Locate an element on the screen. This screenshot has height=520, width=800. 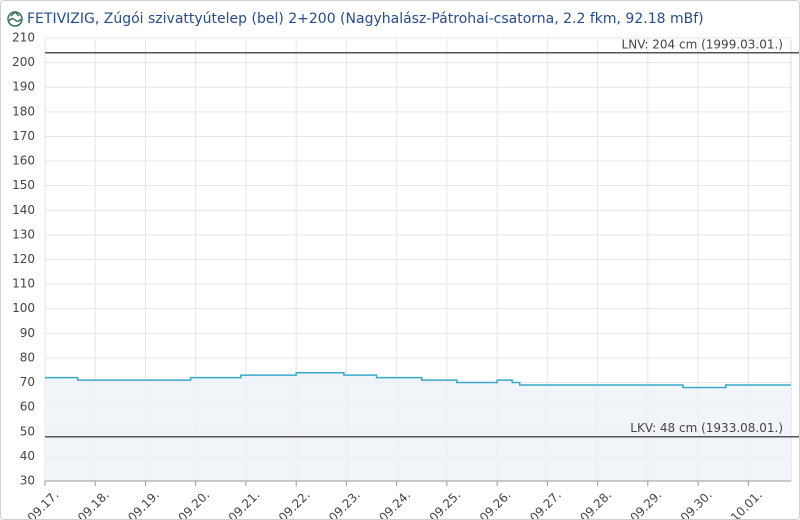
y-tick-label: 90 is located at coordinates (27, 333).